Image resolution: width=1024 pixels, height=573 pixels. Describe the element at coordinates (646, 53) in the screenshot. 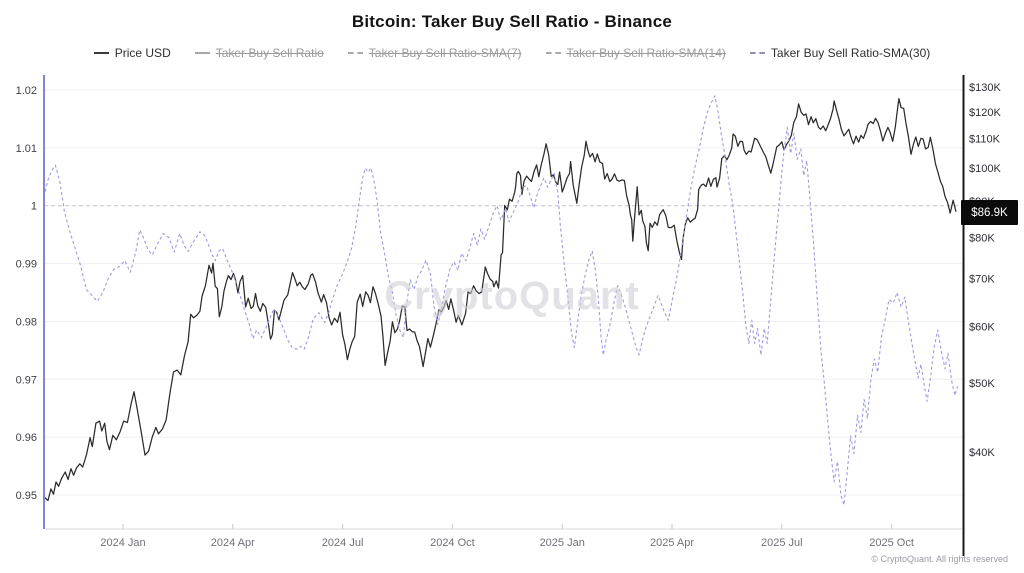

I see `legend-label: Taker Buy Sell Ratio-SMA(14)` at that location.